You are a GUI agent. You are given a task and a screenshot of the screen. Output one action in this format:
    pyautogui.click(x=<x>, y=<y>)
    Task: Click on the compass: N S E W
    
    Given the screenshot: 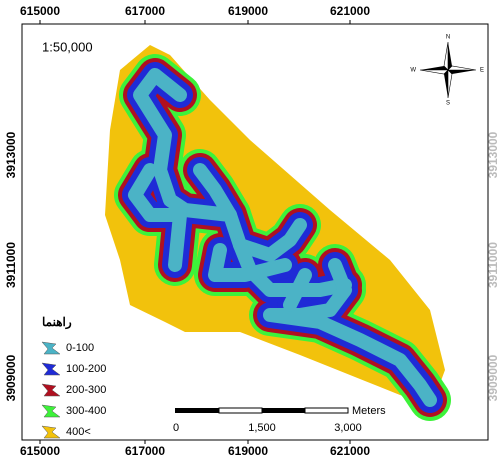 What is the action you would take?
    pyautogui.click(x=447, y=71)
    